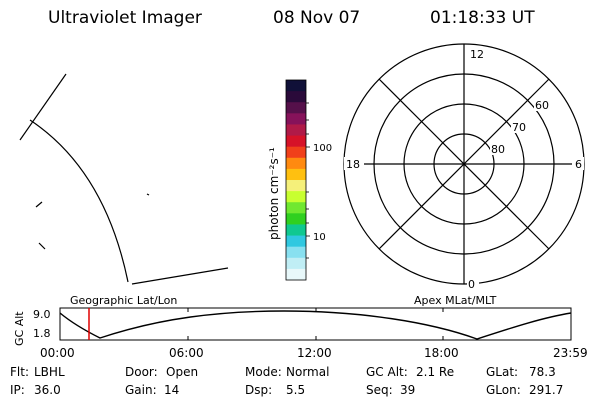 This screenshot has width=600, height=400. I want to click on door-value: Open, so click(182, 372).